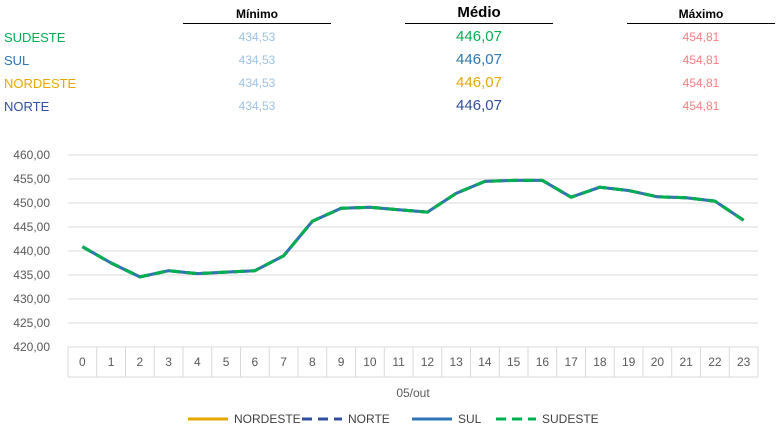  Describe the element at coordinates (31, 275) in the screenshot. I see `y-tick-label: 435,00` at that location.